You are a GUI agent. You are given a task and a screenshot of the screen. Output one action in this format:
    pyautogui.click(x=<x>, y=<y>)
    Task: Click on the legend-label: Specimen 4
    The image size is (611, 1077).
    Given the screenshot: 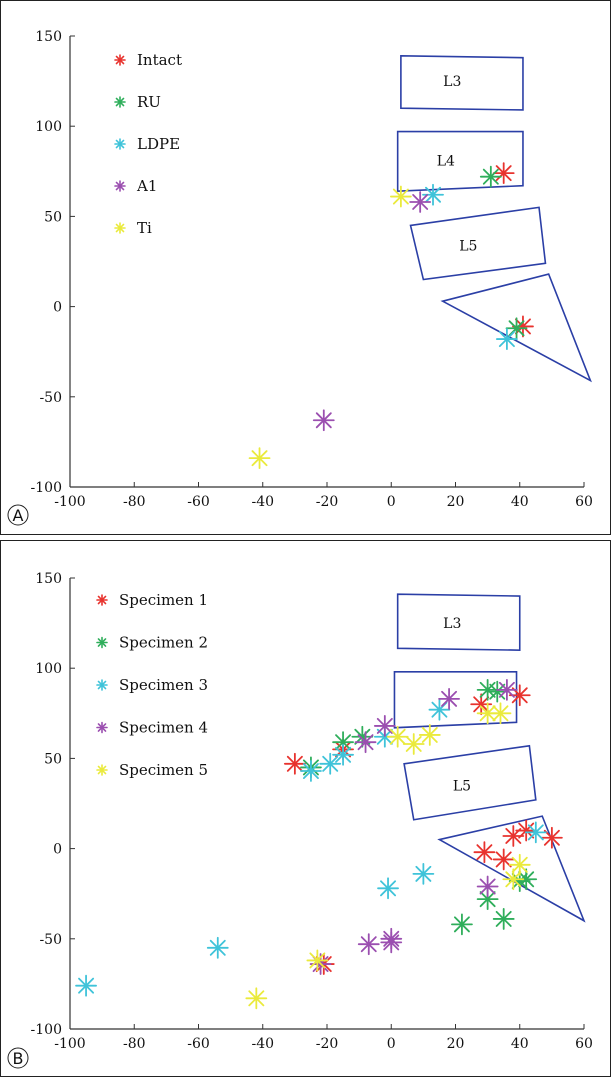 What is the action you would take?
    pyautogui.click(x=163, y=728)
    